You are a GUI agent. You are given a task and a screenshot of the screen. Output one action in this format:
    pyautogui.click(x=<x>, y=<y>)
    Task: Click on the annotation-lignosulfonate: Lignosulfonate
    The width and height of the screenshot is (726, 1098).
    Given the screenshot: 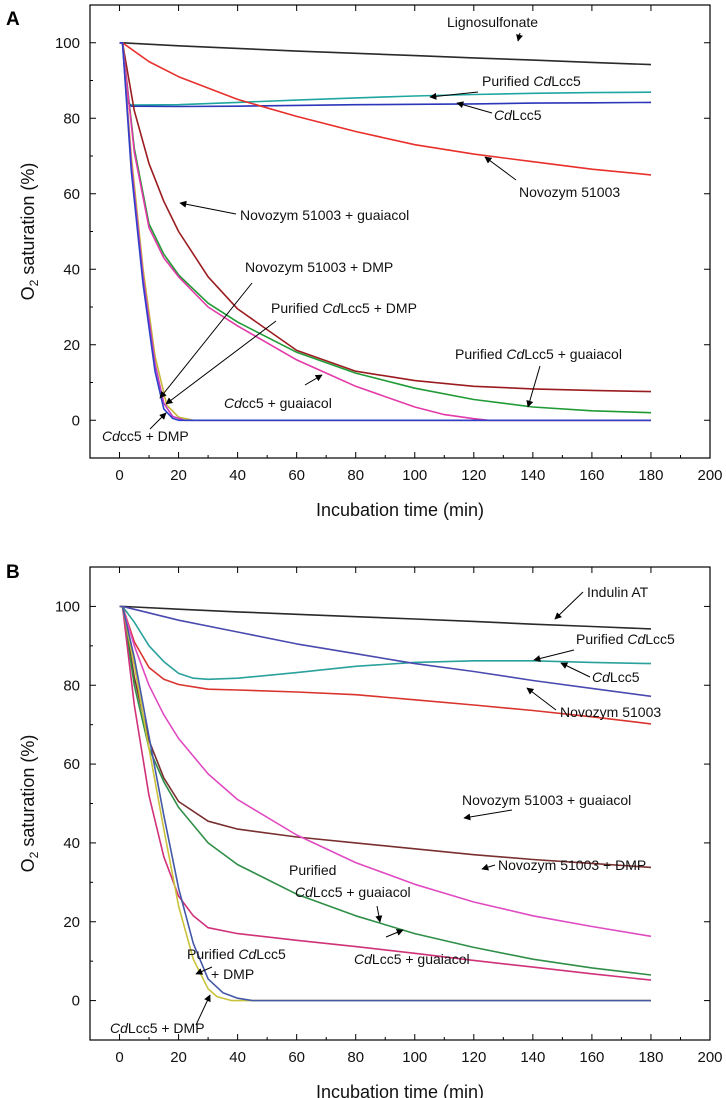 What is the action you would take?
    pyautogui.click(x=492, y=22)
    